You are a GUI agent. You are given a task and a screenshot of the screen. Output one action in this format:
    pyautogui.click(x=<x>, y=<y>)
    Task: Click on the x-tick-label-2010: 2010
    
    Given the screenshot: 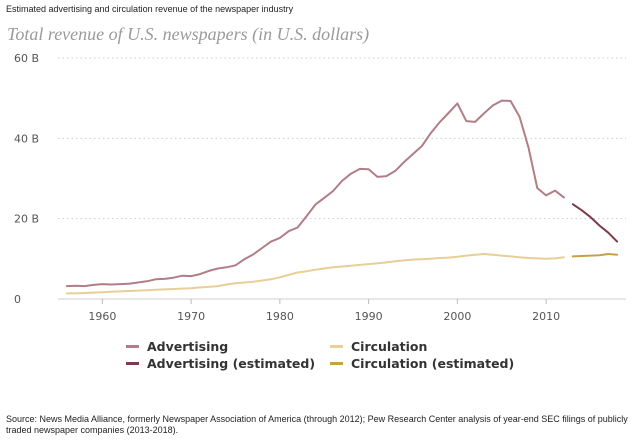 What is the action you would take?
    pyautogui.click(x=546, y=316)
    